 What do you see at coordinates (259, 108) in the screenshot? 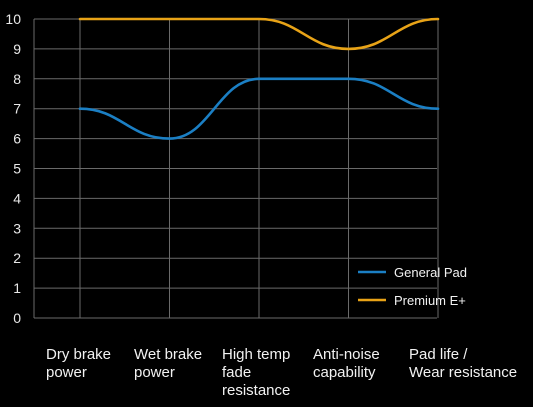
I see `series-line-general-pad` at bounding box center [259, 108].